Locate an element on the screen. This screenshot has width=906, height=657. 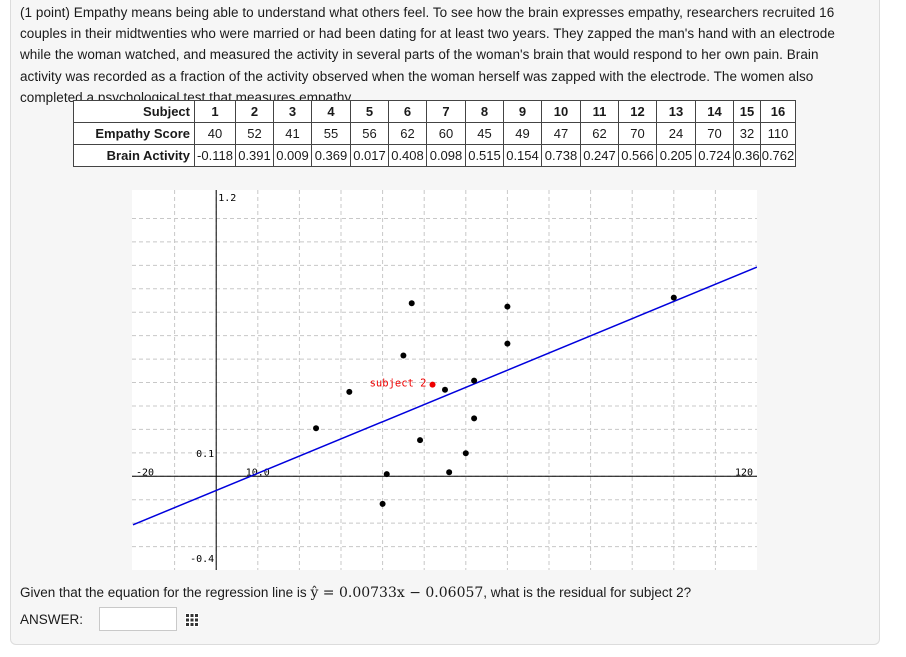
subject-cell: 12 is located at coordinates (637, 111).